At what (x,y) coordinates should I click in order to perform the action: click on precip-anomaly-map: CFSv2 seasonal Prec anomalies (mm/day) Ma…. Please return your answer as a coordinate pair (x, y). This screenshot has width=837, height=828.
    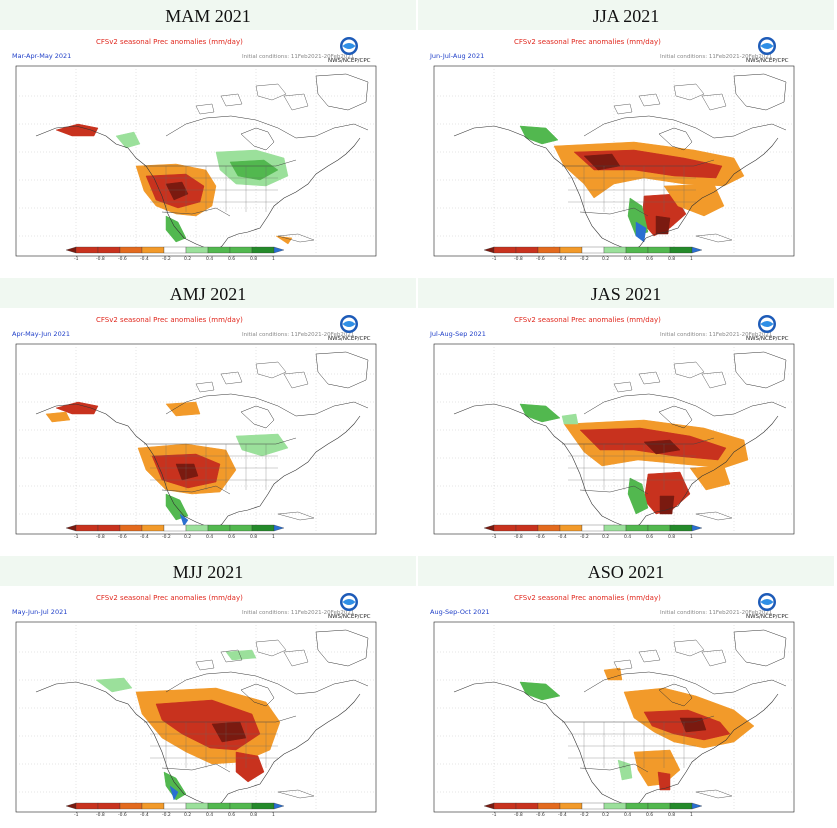
    Looking at the image, I should click on (209, 708).